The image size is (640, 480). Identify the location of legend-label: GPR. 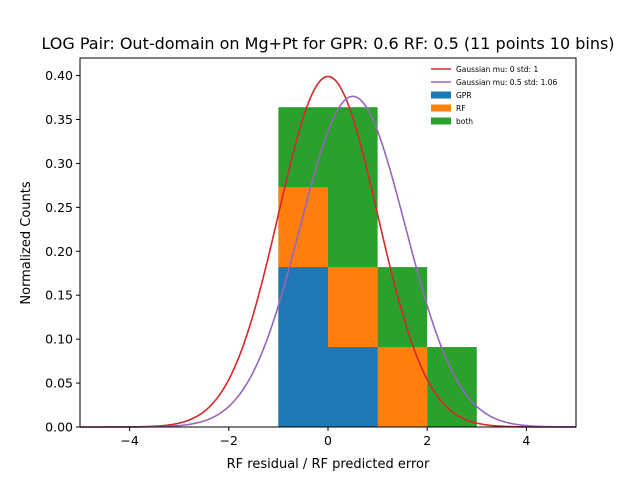
(464, 95).